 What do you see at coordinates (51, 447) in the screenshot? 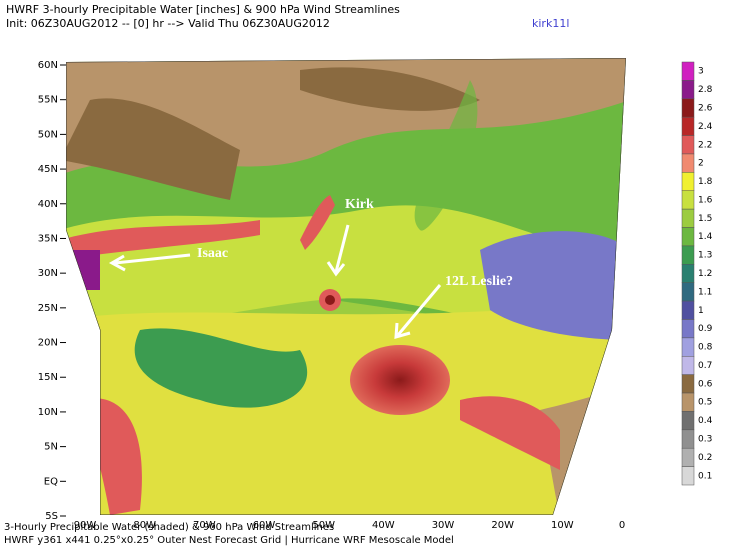
I see `lat-label: 5N` at bounding box center [51, 447].